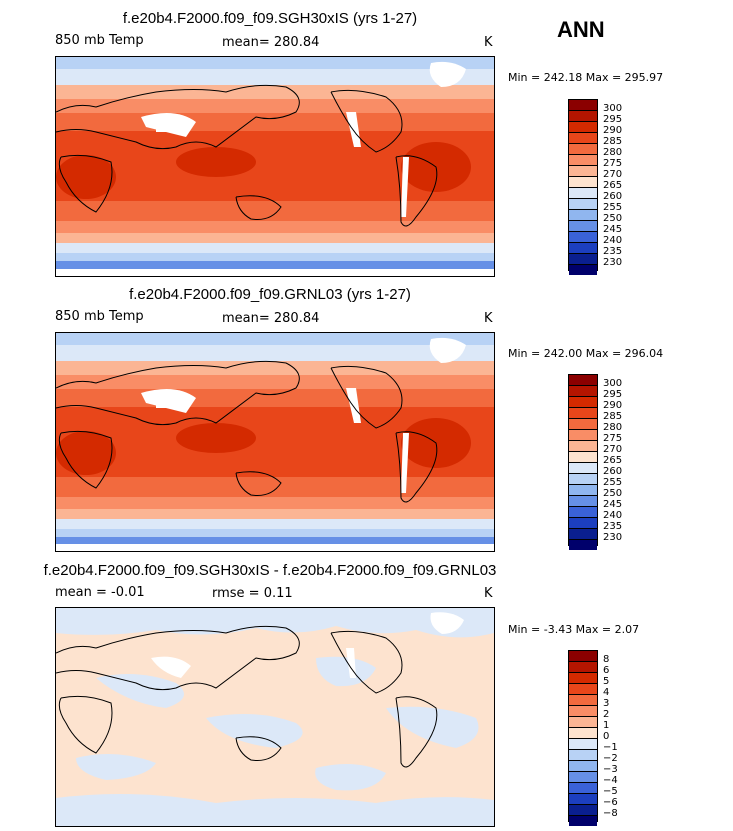  What do you see at coordinates (606, 681) in the screenshot?
I see `colorbar-tick-label: 5` at bounding box center [606, 681].